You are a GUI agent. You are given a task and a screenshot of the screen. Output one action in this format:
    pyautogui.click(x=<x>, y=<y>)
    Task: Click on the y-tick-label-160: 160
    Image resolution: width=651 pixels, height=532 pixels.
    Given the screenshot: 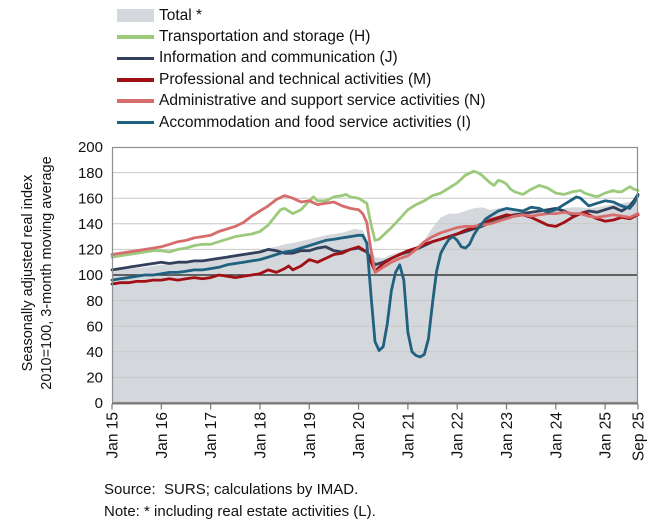 What is the action you would take?
    pyautogui.click(x=90, y=198)
    